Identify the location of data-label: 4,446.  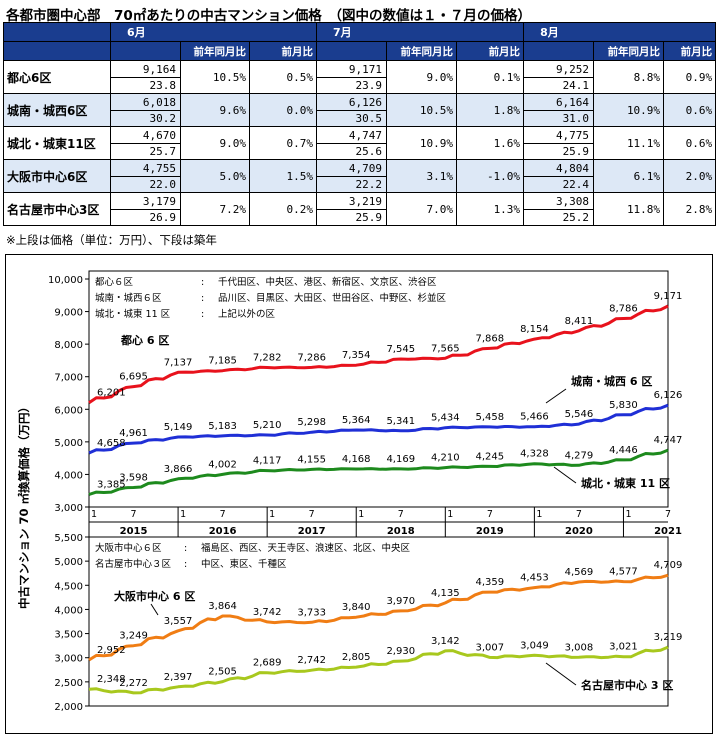
(623, 450).